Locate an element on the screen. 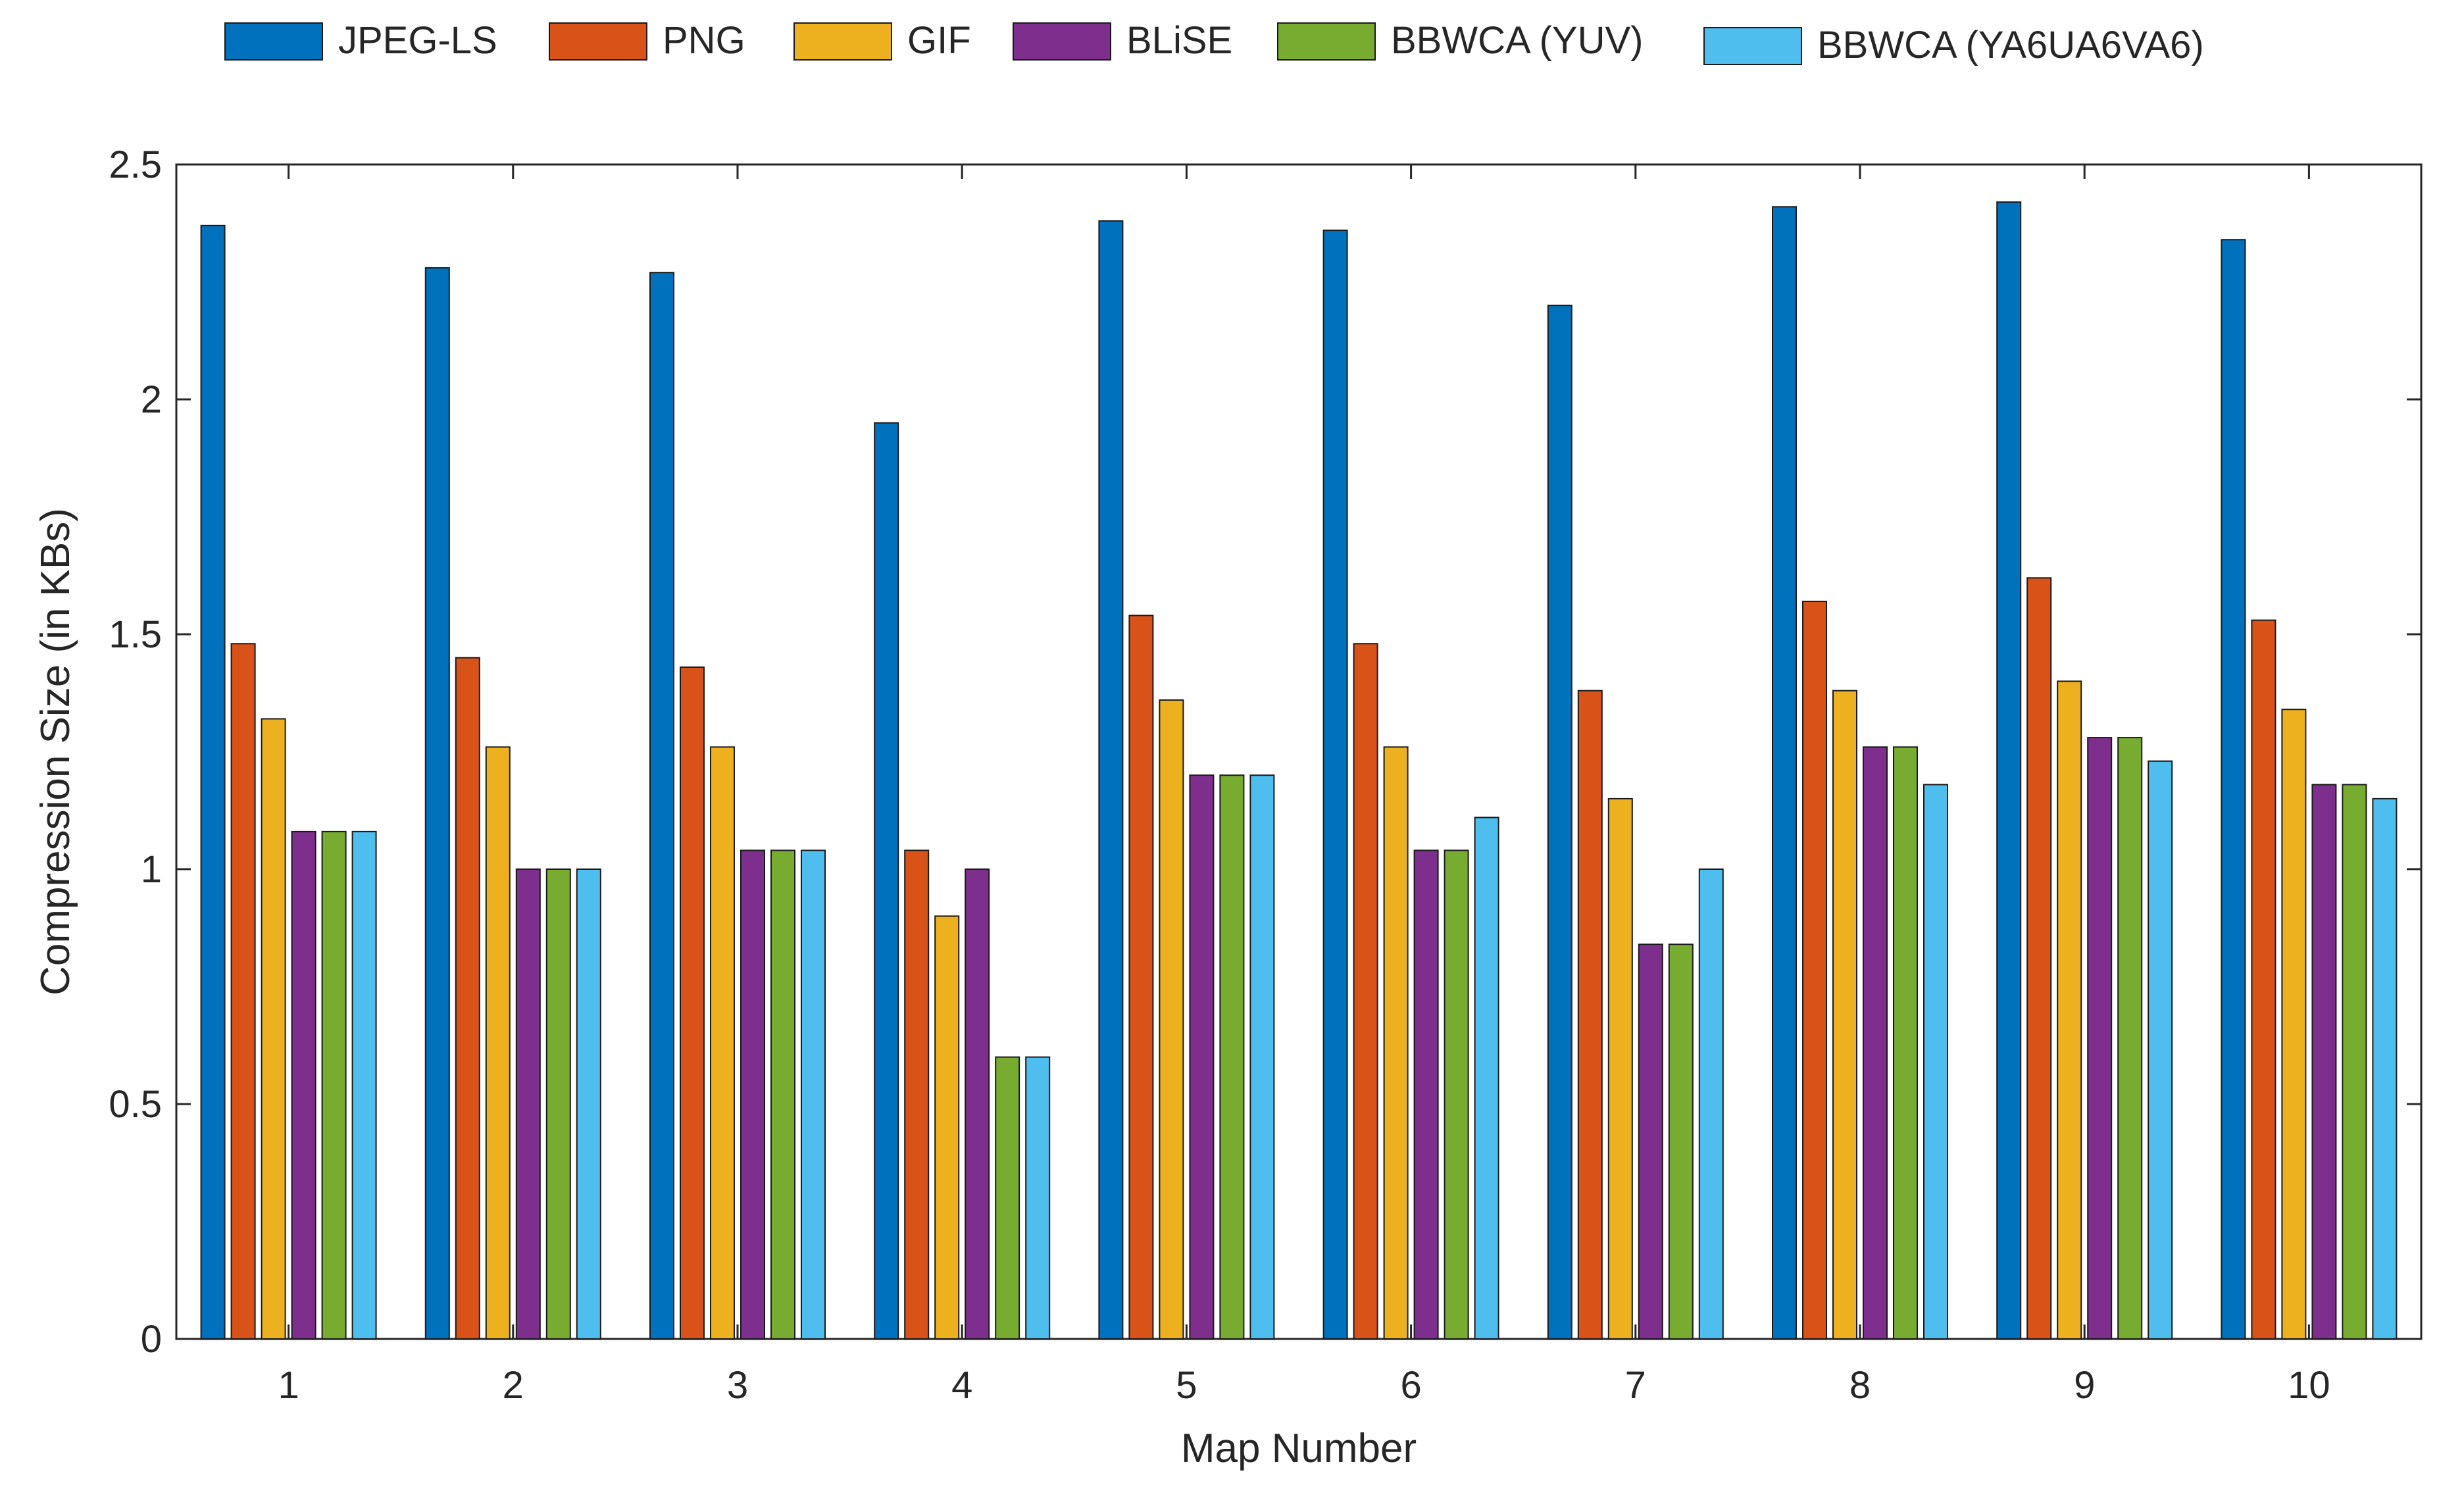  x-tick-label: 6 is located at coordinates (1410, 1385).